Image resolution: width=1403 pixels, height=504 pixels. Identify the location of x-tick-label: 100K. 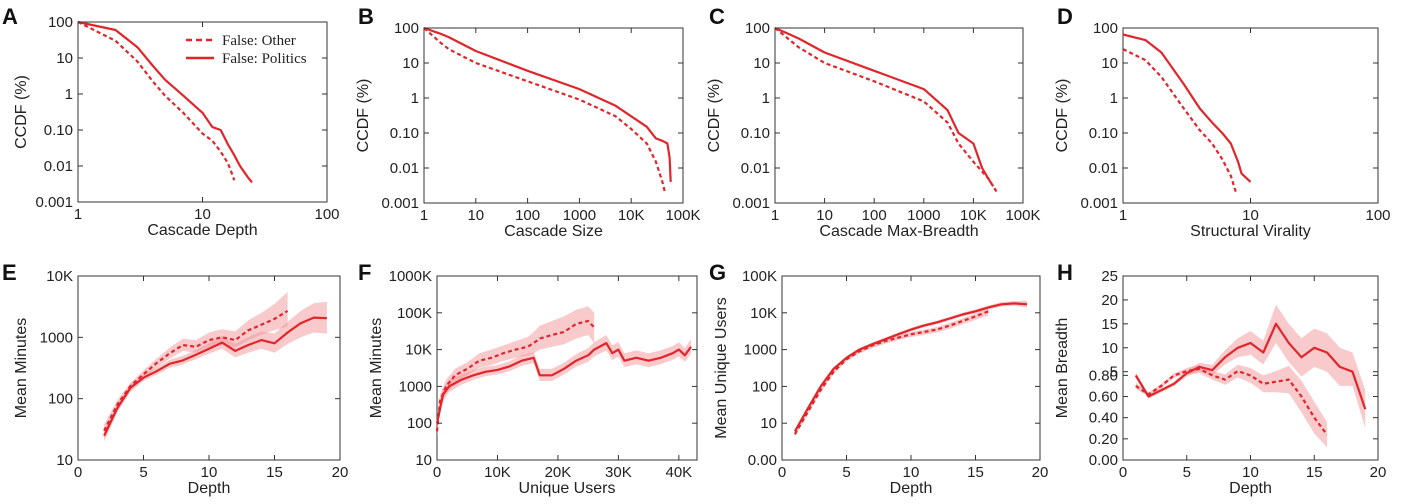
(682, 215).